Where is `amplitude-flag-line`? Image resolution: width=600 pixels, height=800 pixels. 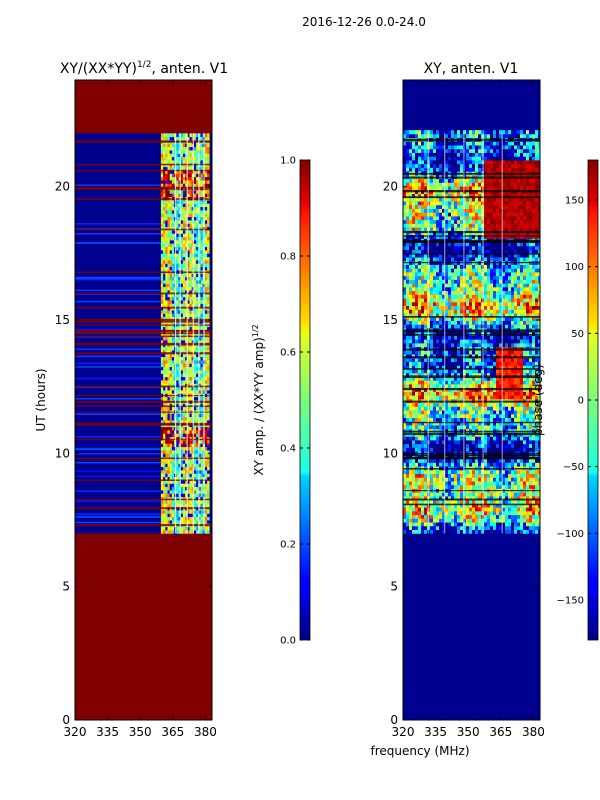
amplitude-flag-line is located at coordinates (143, 331).